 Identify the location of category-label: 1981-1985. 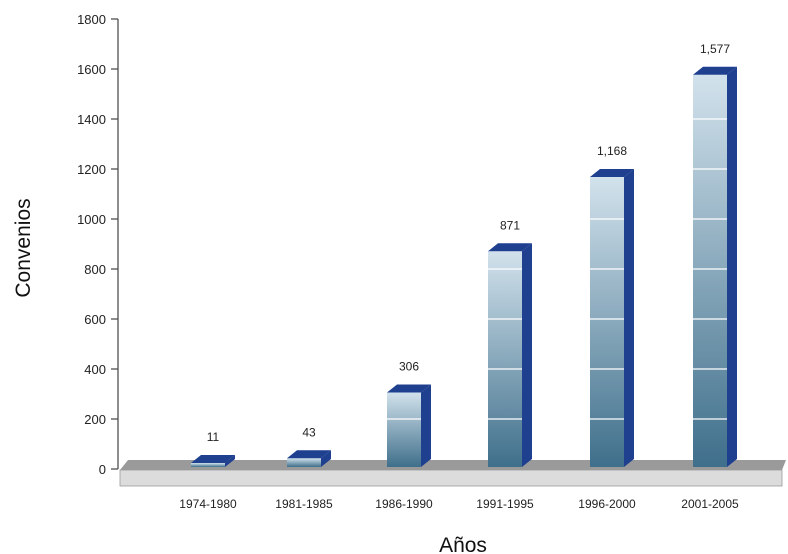
(304, 504).